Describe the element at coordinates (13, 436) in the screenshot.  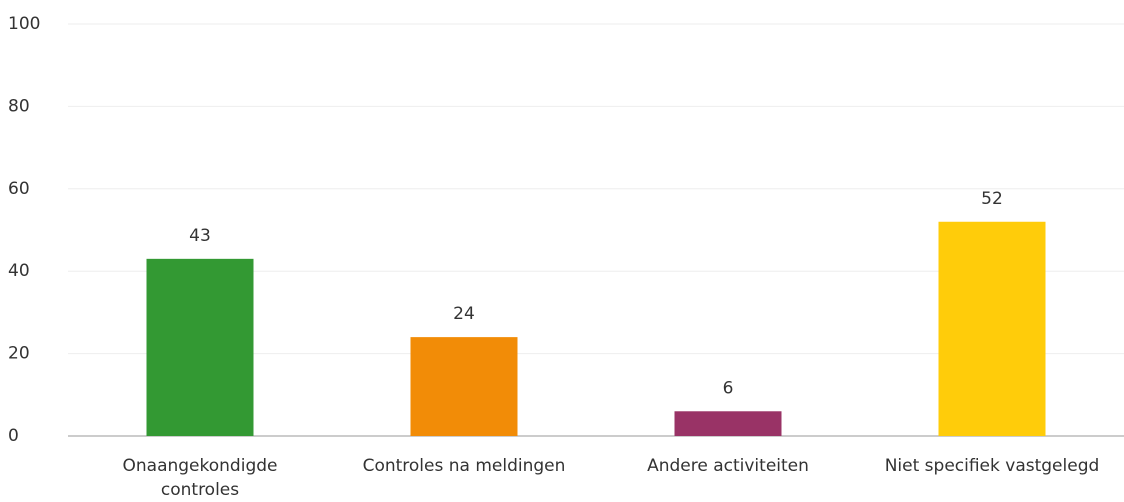
I see `y-tick-label: 0` at that location.